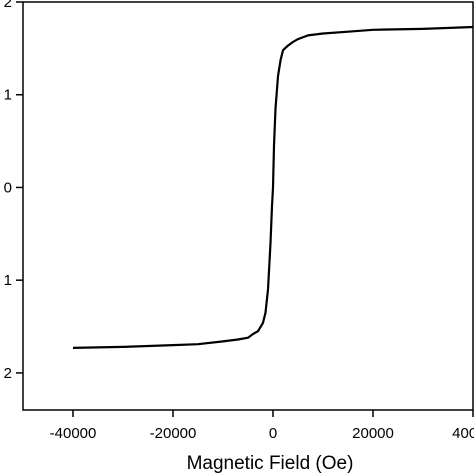 The height and width of the screenshot is (474, 474). What do you see at coordinates (173, 433) in the screenshot?
I see `x-tick-label: -20000` at bounding box center [173, 433].